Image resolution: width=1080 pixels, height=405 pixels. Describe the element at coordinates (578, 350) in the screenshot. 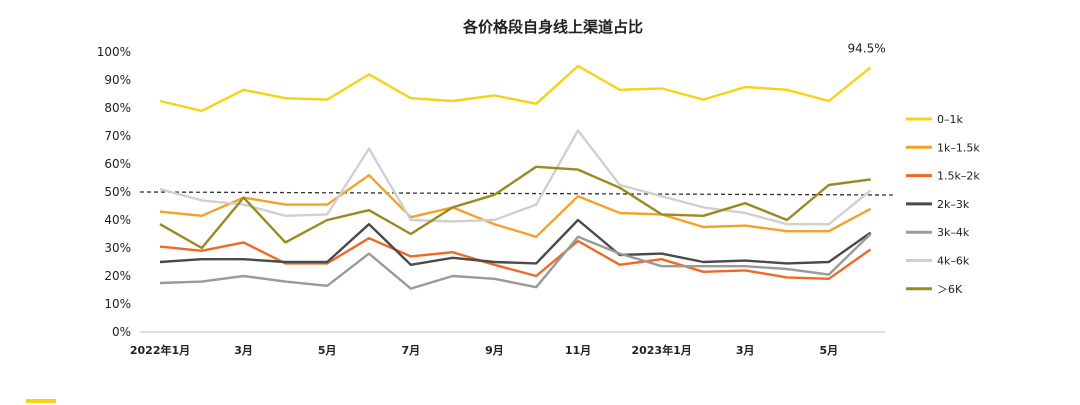

I see `x-tick-label: 11月` at that location.